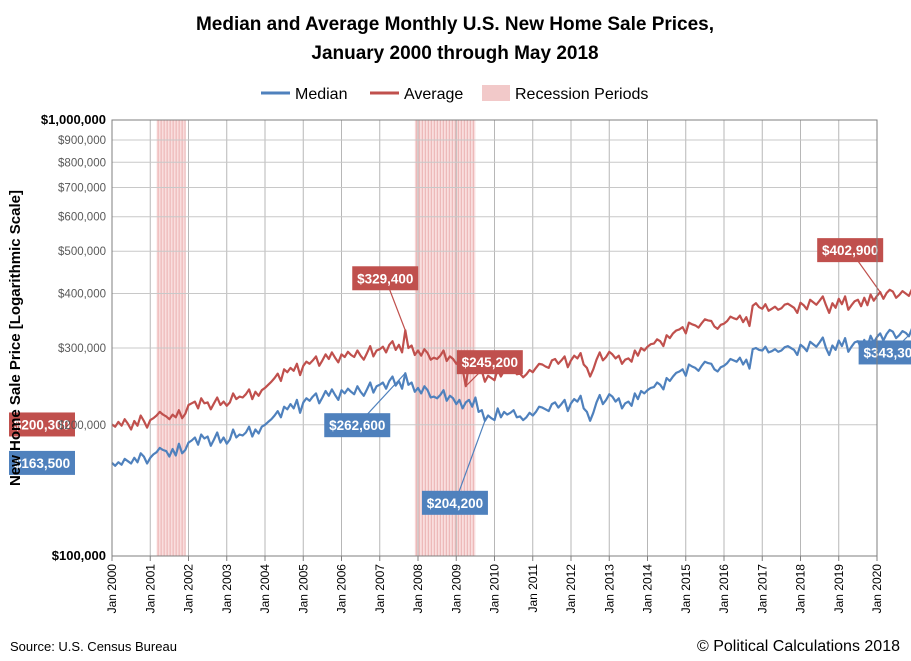  I want to click on y-tick-label: $100,000, so click(79, 555).